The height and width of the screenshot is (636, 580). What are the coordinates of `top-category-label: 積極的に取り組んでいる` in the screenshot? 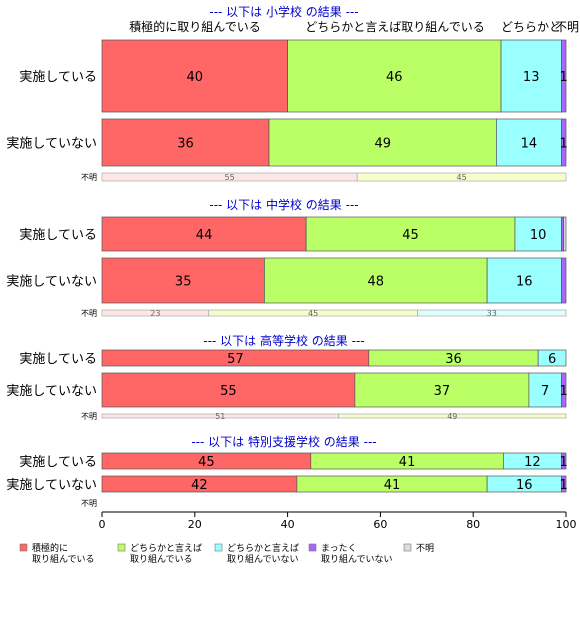 It's located at (194, 26).